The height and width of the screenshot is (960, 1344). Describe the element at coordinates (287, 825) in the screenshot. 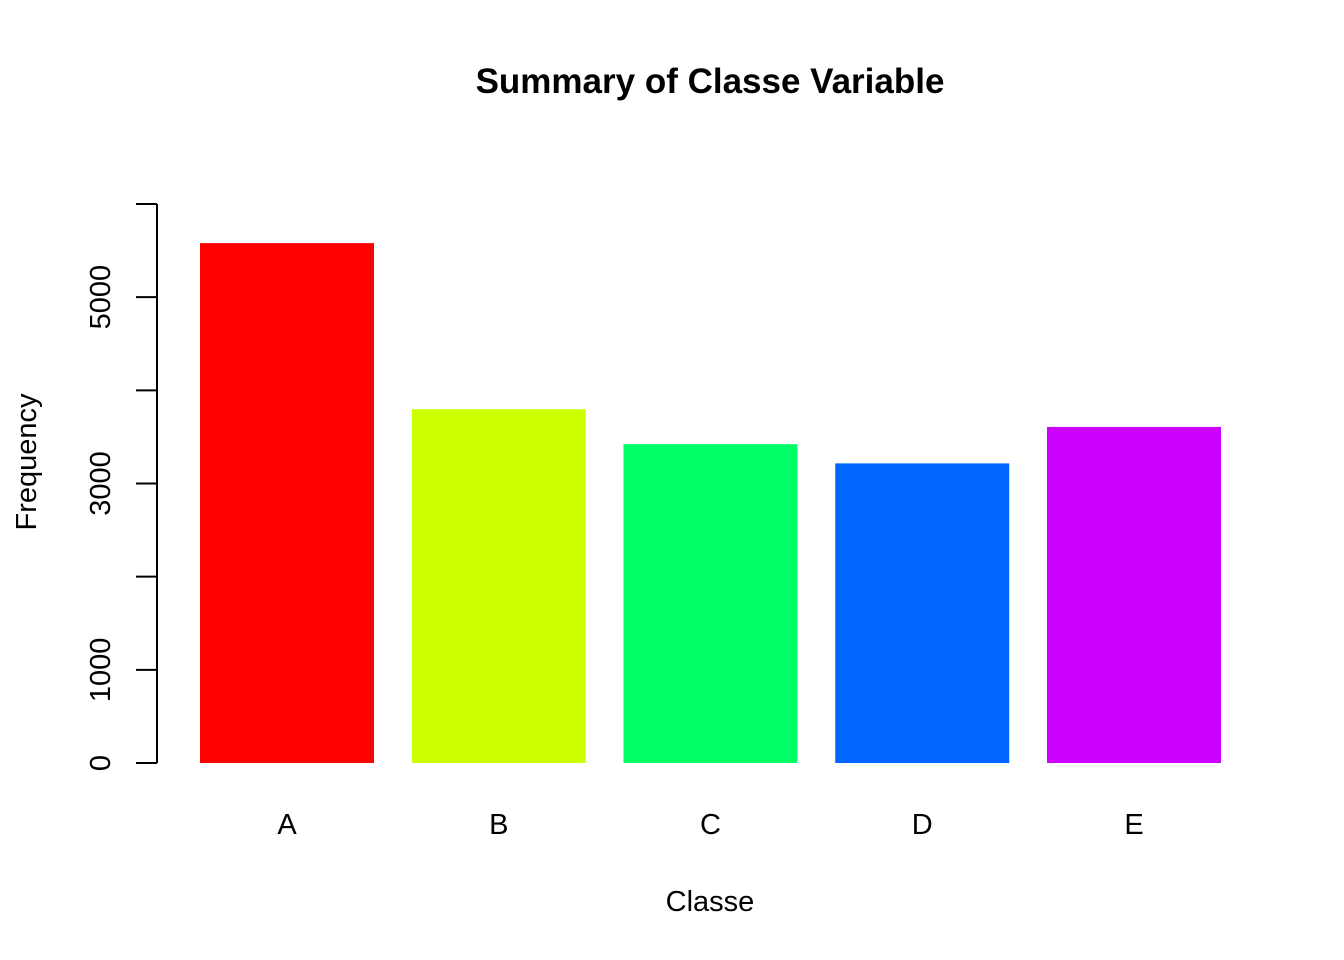

I see `x-tick-label-A: A` at that location.